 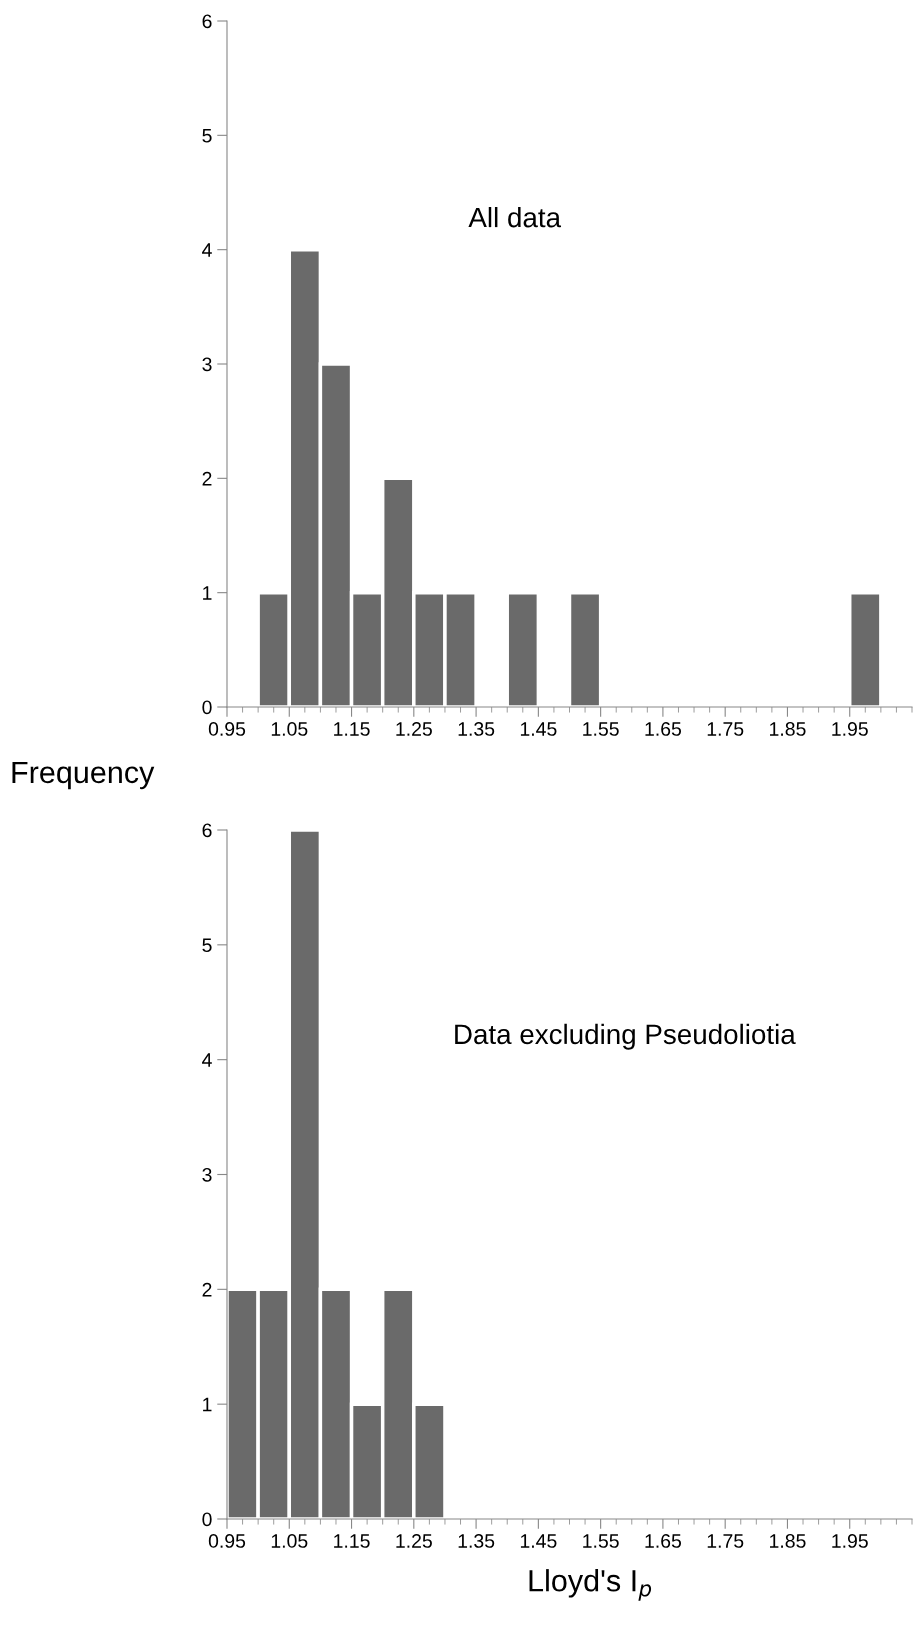 I want to click on annotation: All data, so click(x=515, y=217).